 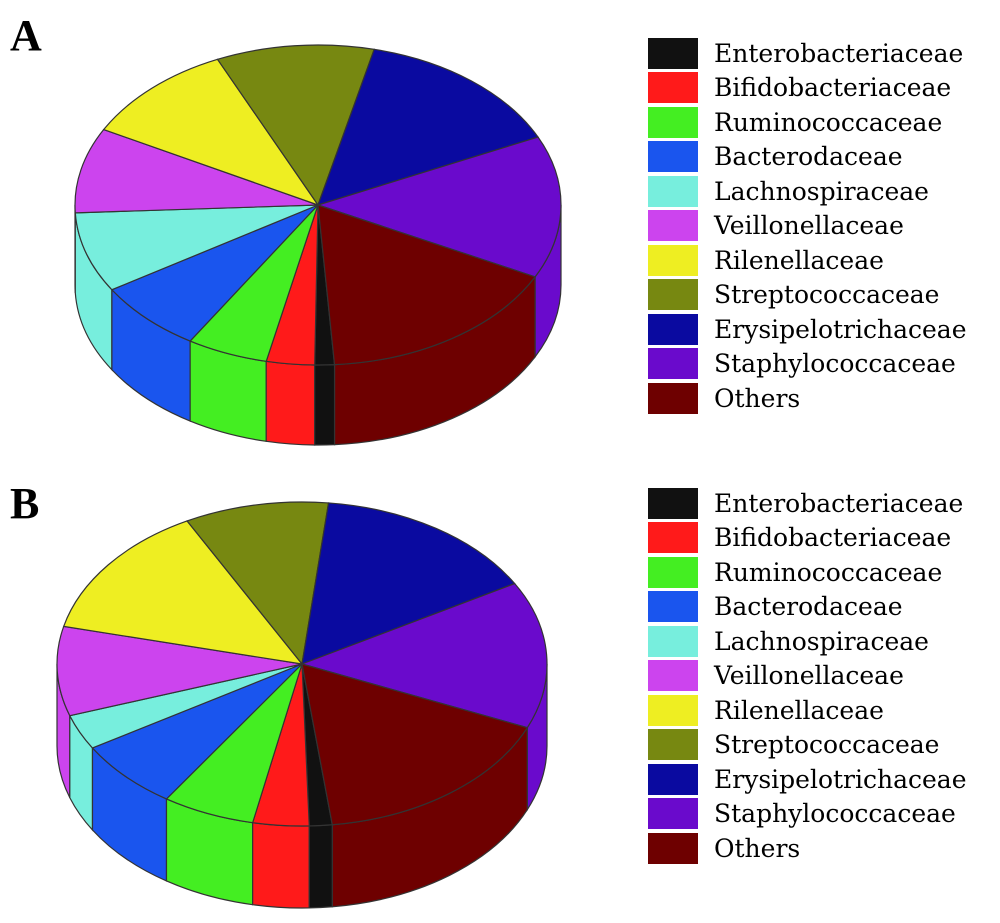 I want to click on panel-label-a: A, so click(x=26, y=35).